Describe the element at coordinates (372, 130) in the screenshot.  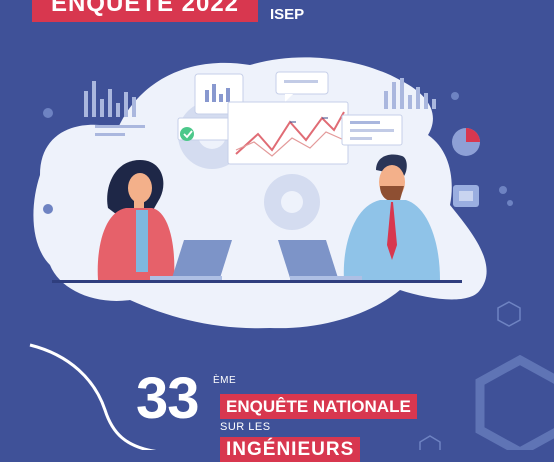
I see `form-card` at that location.